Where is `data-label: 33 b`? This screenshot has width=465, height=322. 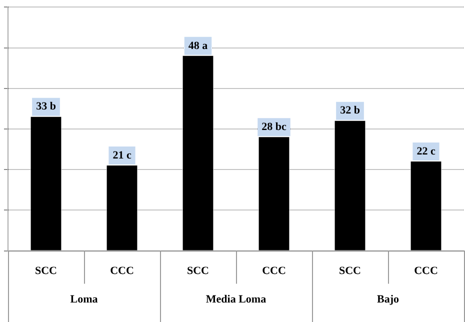 data-label: 33 b is located at coordinates (46, 106).